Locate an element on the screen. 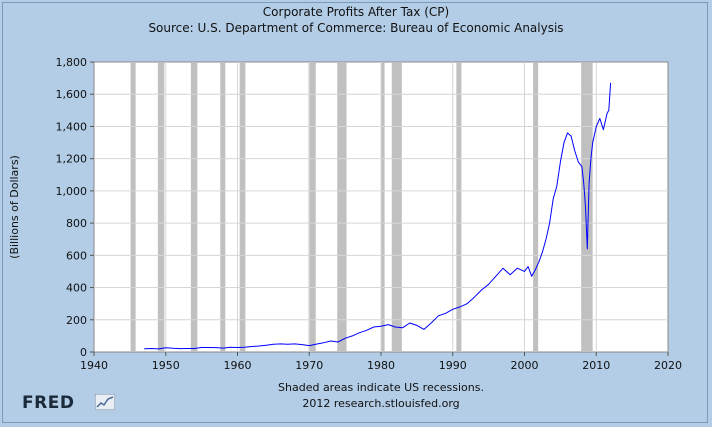  x-ticks: 1940 1950 1960 1970 1980 1990 2000 2010 2020 is located at coordinates (381, 362).